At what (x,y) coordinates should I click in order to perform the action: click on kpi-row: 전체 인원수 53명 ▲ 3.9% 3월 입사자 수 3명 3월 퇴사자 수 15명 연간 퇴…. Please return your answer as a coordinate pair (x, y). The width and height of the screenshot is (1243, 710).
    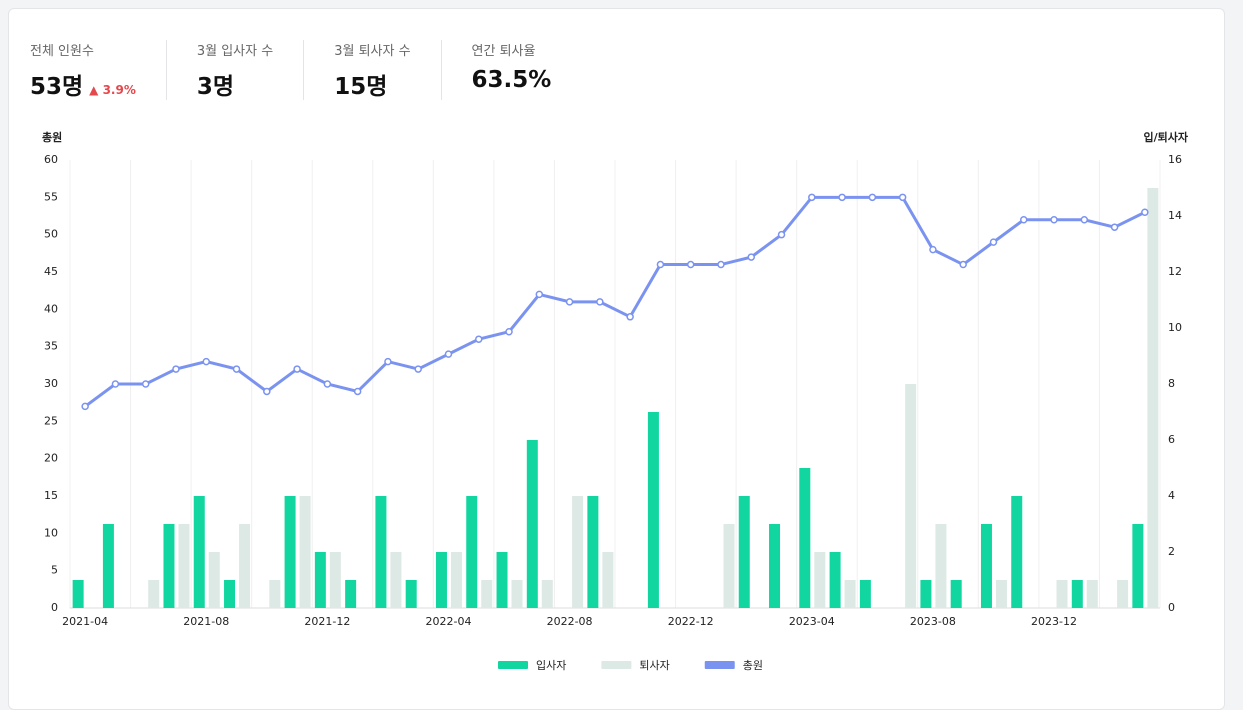
    Looking at the image, I should click on (305, 70).